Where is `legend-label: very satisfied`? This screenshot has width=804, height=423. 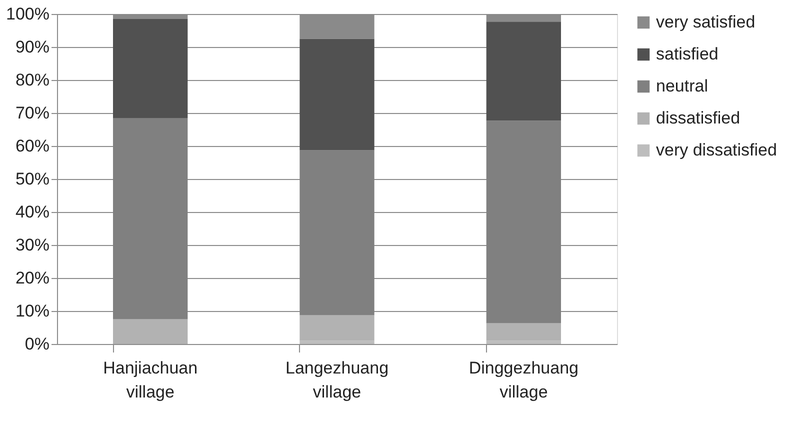 legend-label: very satisfied is located at coordinates (706, 22).